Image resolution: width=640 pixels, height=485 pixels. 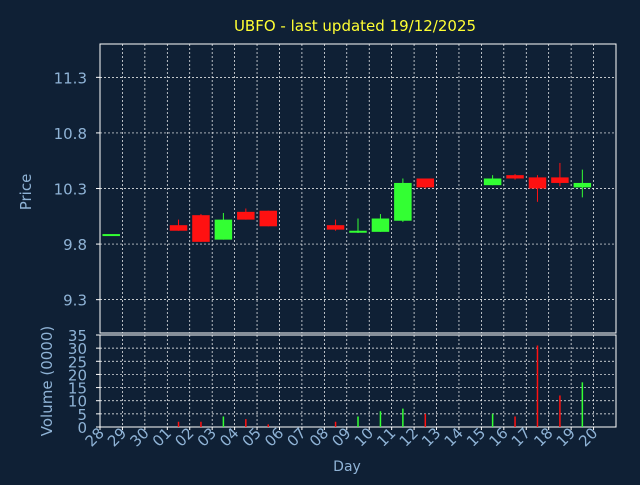 I want to click on price-axis-label: Price, so click(x=26, y=192).